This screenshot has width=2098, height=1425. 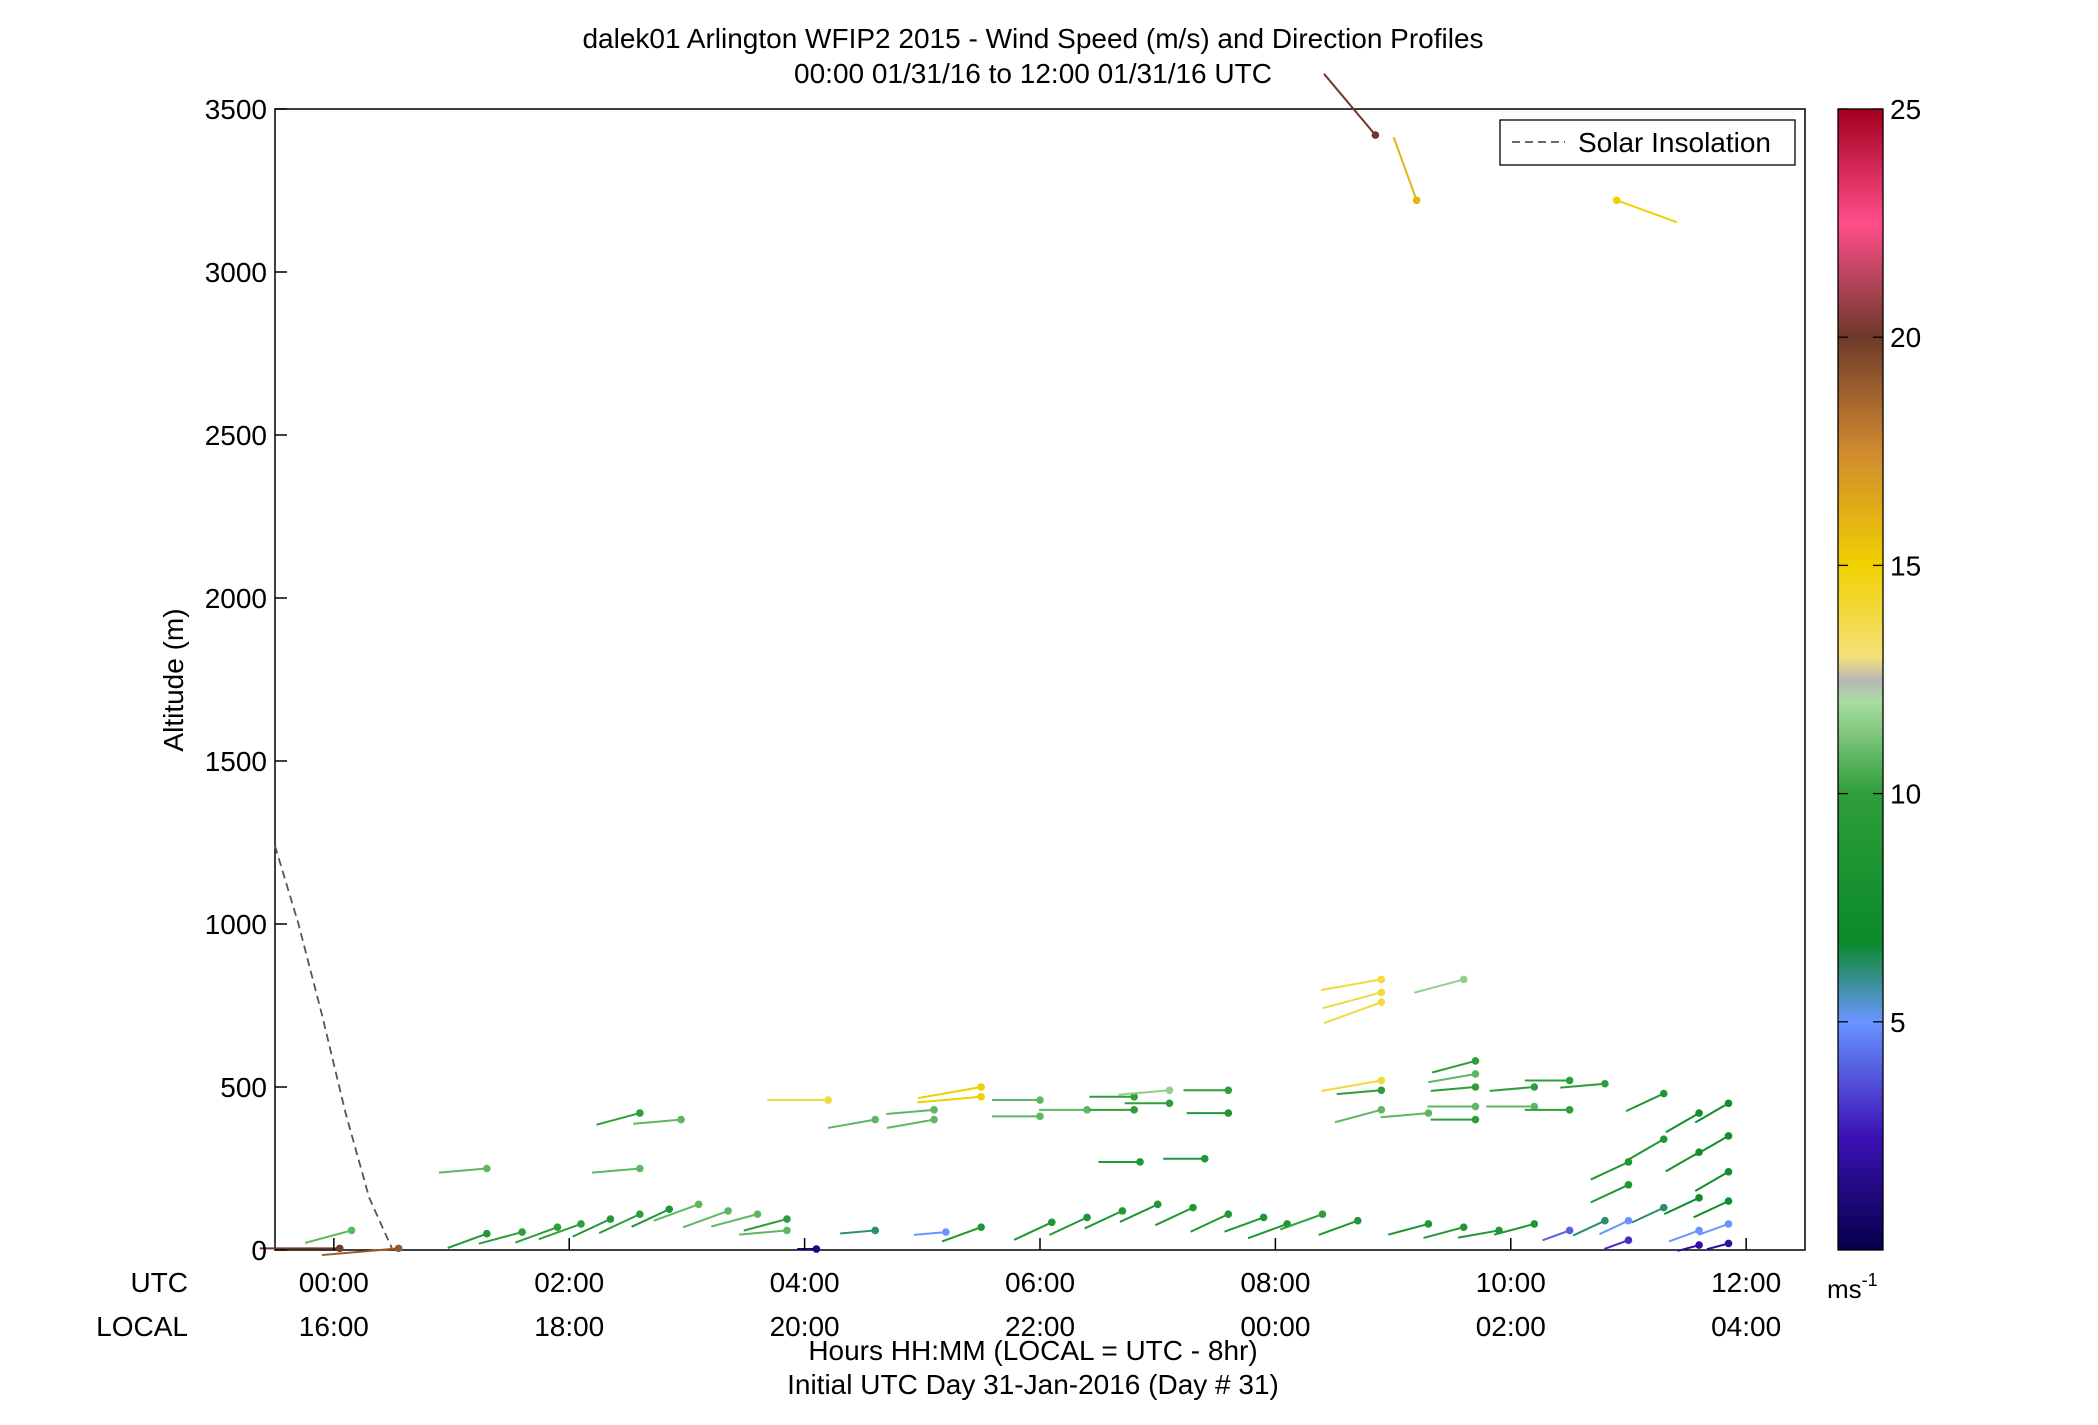 I want to click on x-tick-label-utc: 04:00, so click(x=805, y=1282).